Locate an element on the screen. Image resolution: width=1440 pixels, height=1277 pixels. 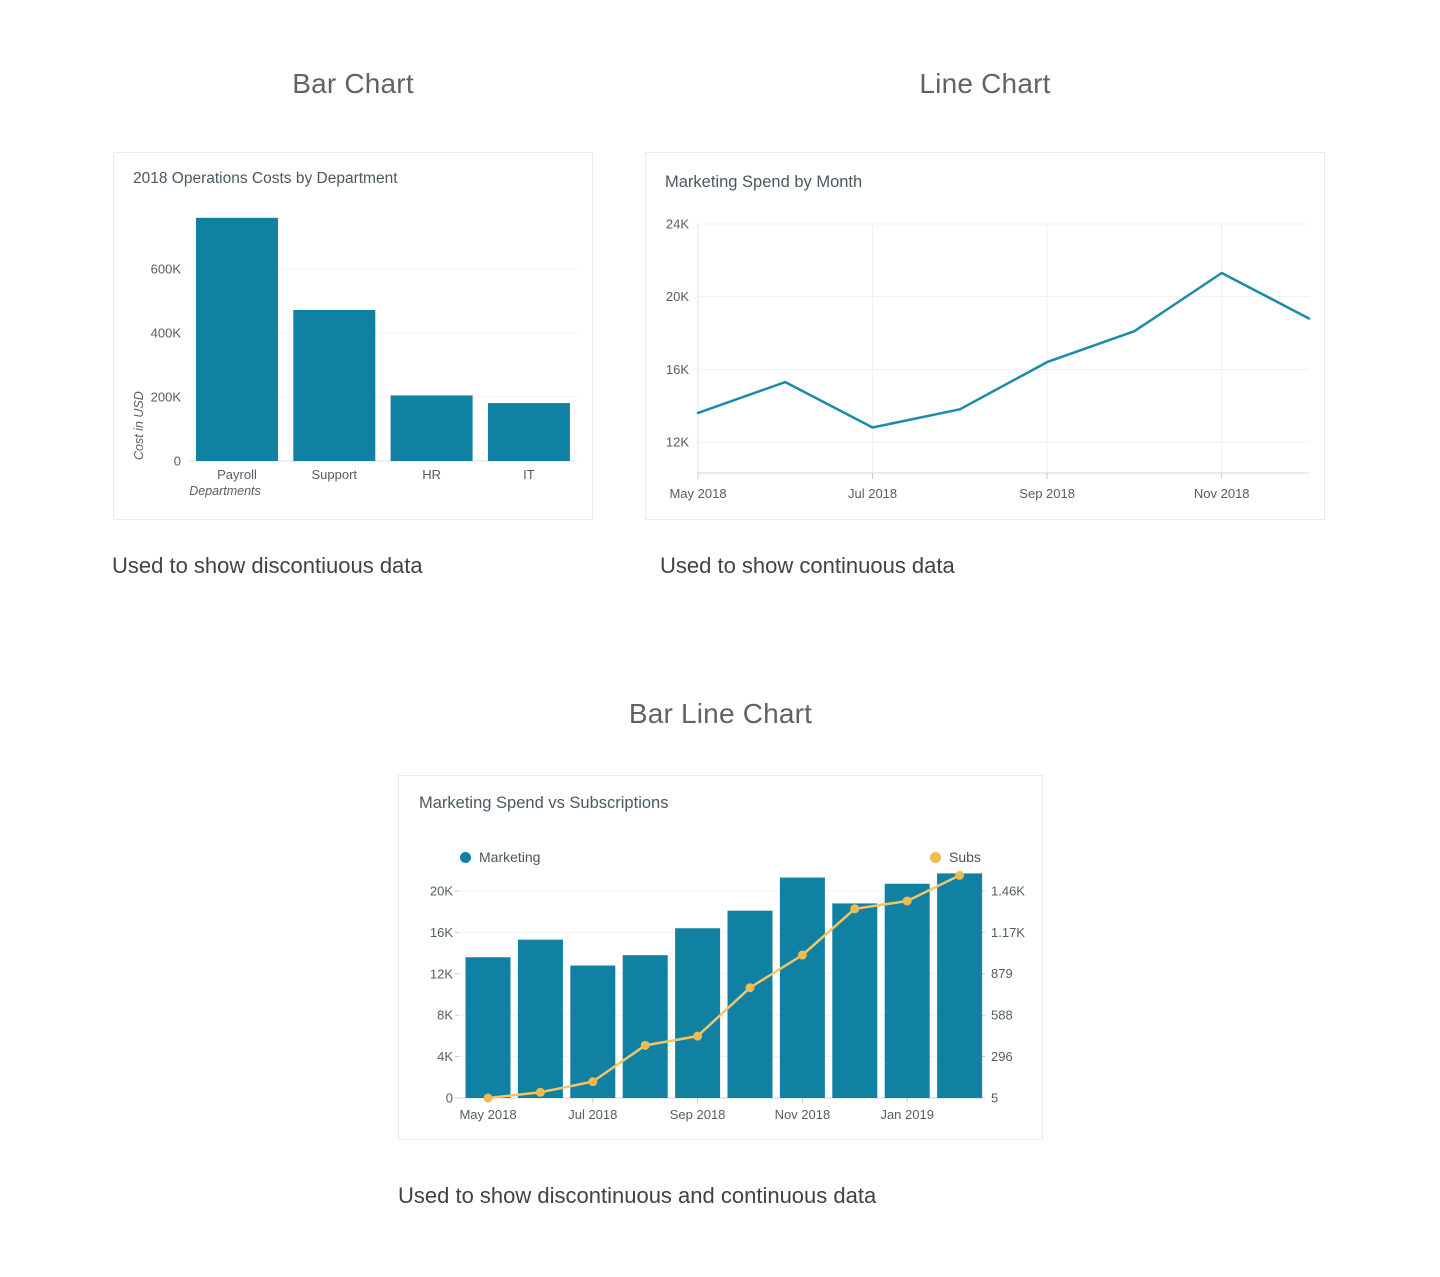
bar-chart-caption: Used to show discontiuous data is located at coordinates (267, 565).